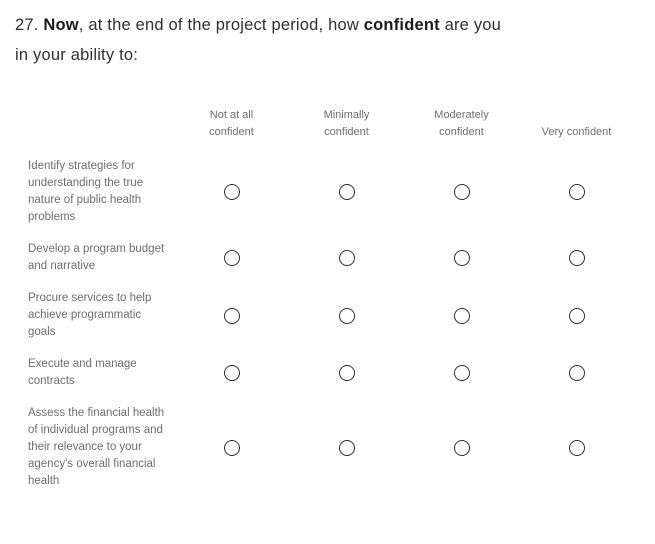 The height and width of the screenshot is (544, 655). I want to click on radio-assess-financial-health-not-at-all, so click(231, 447).